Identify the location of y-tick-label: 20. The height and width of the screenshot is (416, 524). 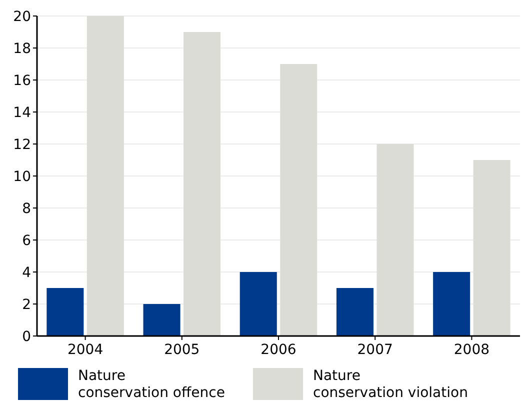
(22, 16).